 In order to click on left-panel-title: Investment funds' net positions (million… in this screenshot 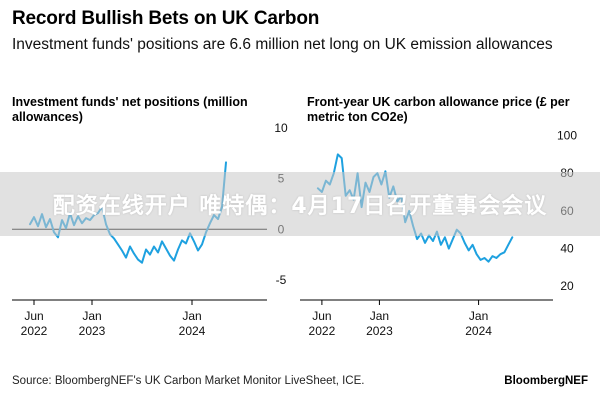, I will do `click(130, 109)`.